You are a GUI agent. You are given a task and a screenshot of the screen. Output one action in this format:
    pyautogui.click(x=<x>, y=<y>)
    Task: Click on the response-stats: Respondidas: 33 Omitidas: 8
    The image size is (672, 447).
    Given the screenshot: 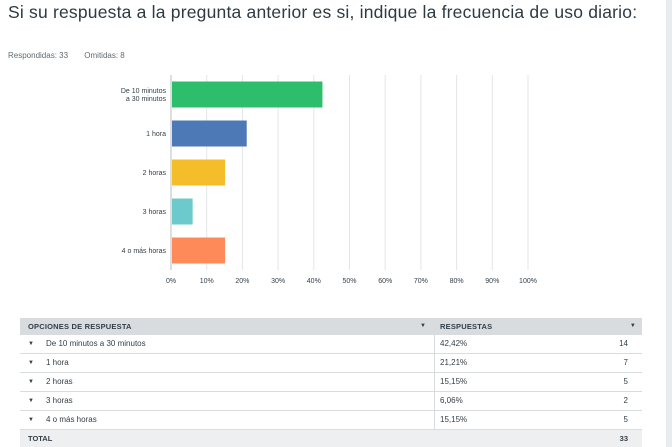 What is the action you would take?
    pyautogui.click(x=73, y=55)
    